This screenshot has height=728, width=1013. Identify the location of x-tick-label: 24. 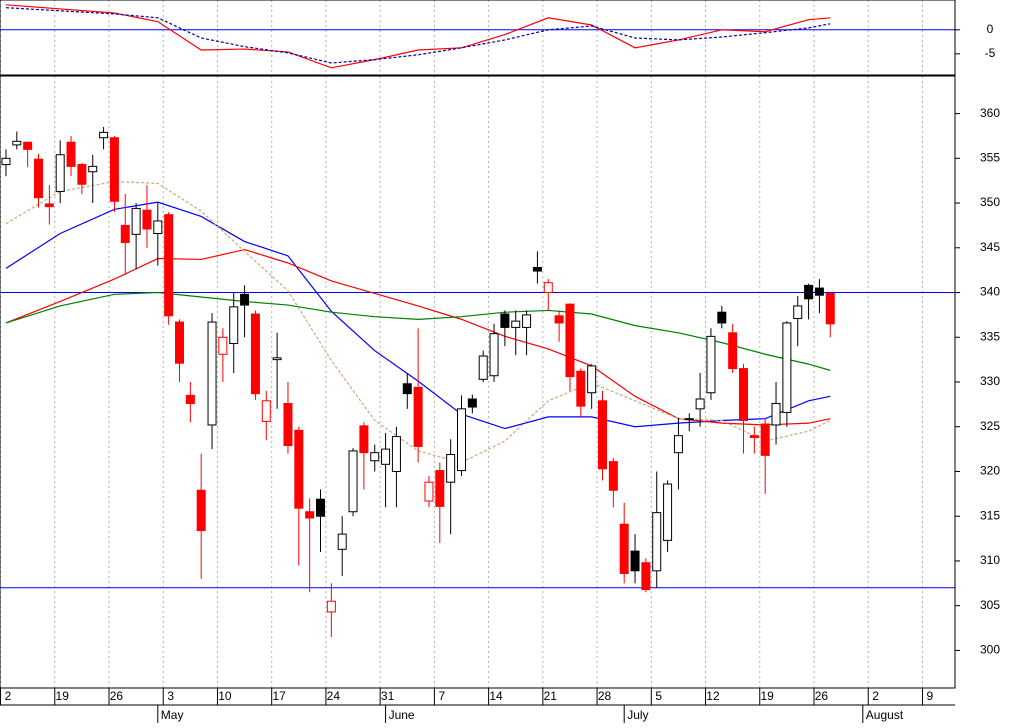
(334, 696).